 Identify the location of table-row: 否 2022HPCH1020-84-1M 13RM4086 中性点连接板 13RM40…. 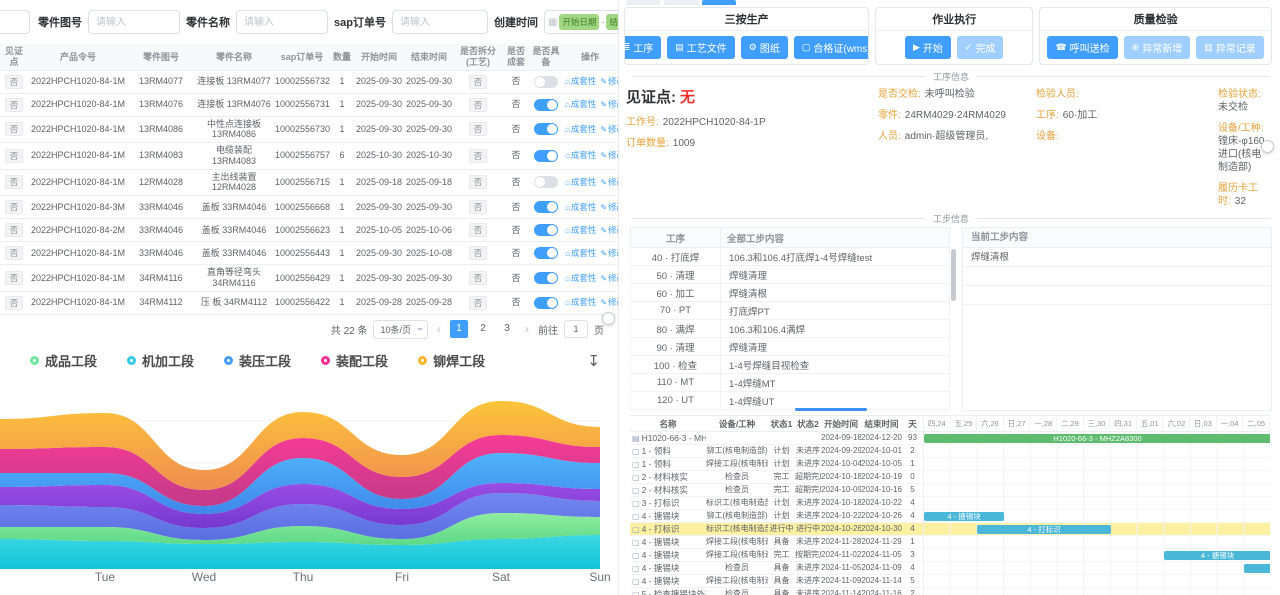
(309, 130).